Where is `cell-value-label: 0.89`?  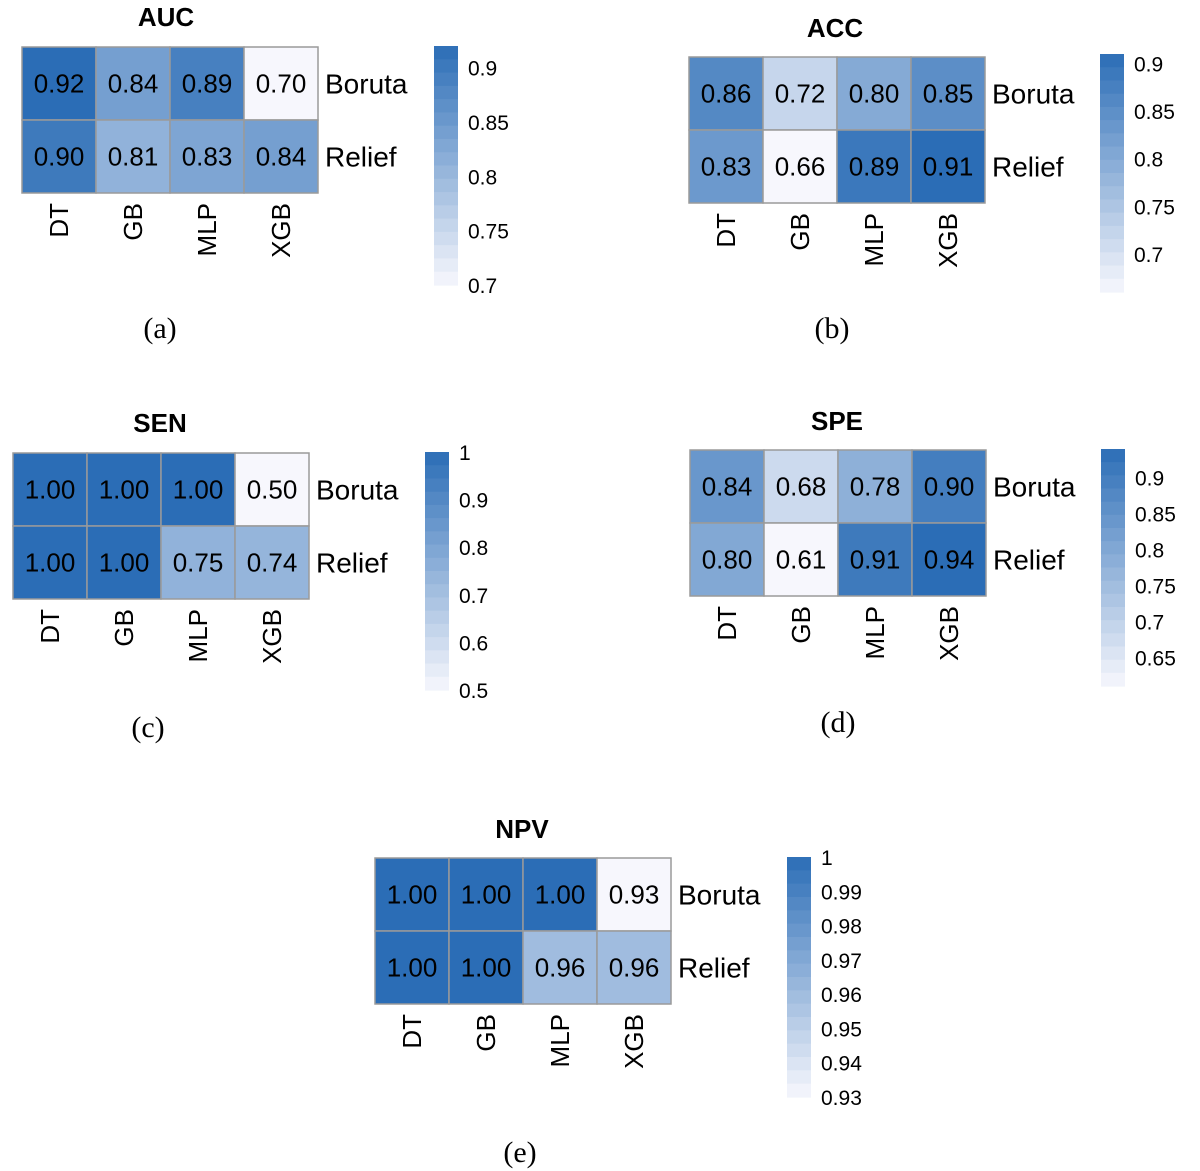
cell-value-label: 0.89 is located at coordinates (207, 84).